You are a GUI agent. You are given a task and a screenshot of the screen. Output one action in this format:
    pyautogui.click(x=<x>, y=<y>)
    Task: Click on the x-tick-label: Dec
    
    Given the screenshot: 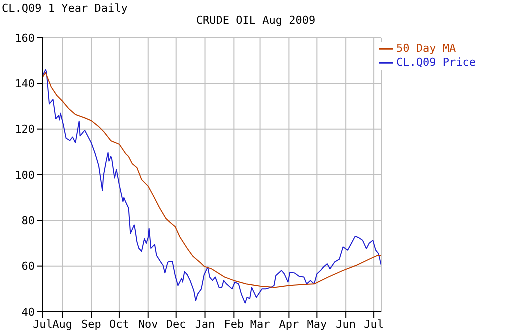 What is the action you would take?
    pyautogui.click(x=176, y=324)
    